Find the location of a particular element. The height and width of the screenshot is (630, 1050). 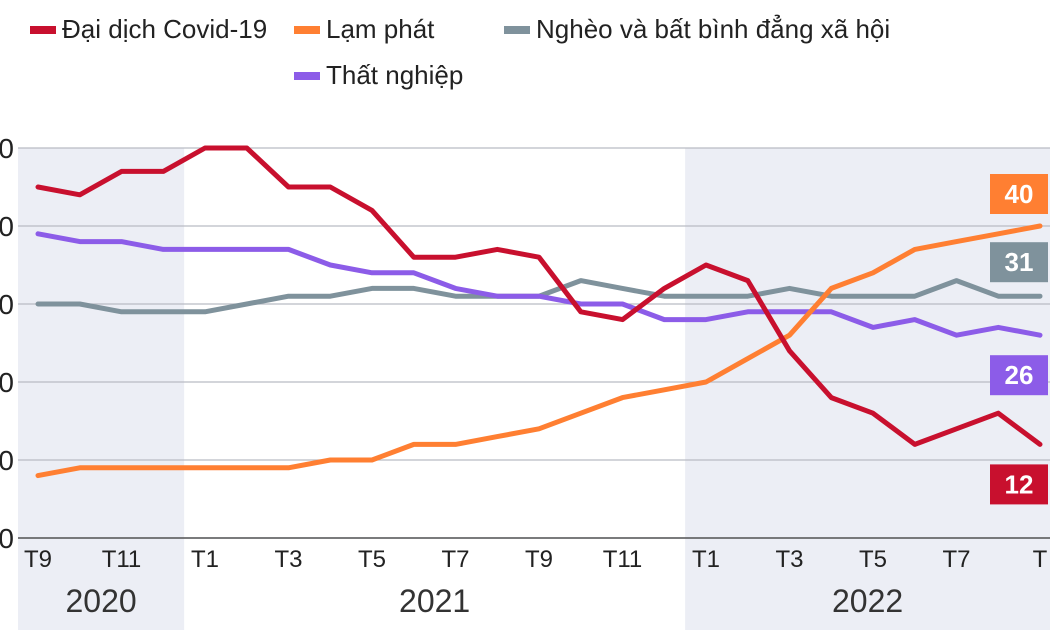

end-label-value: 26 is located at coordinates (1019, 375).